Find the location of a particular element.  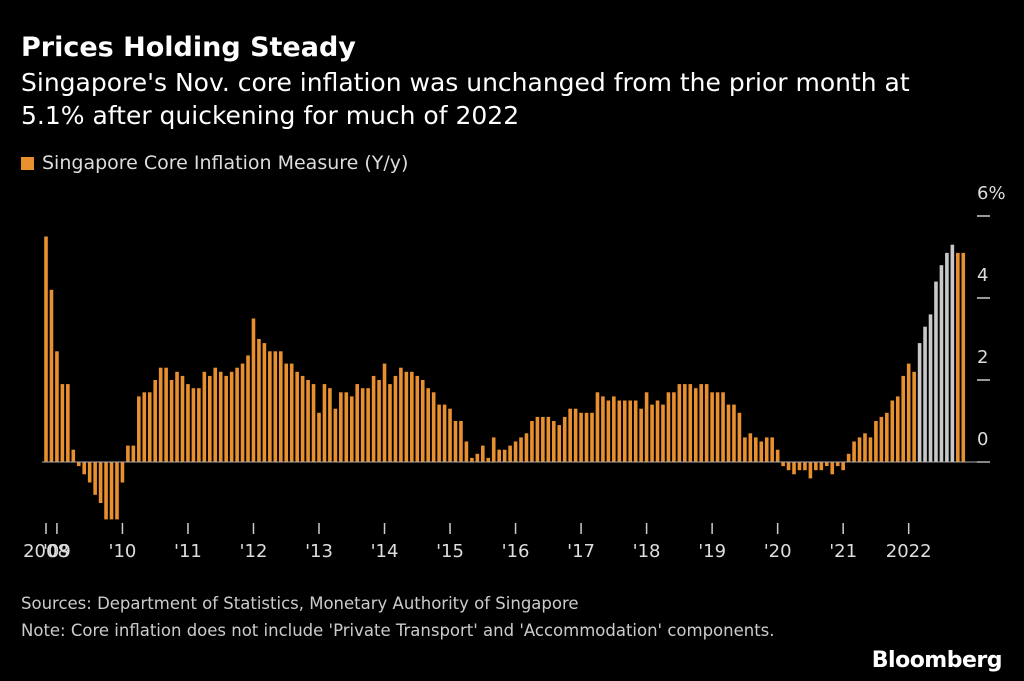

y-tick-label: 2 is located at coordinates (982, 357).